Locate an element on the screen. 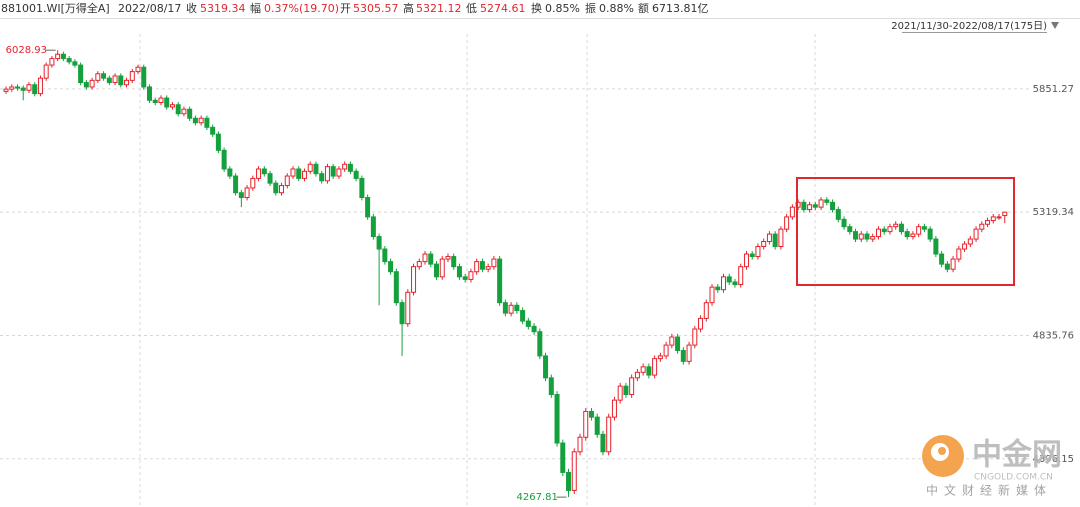 The width and height of the screenshot is (1080, 507). item-label: 幅 is located at coordinates (255, 8).